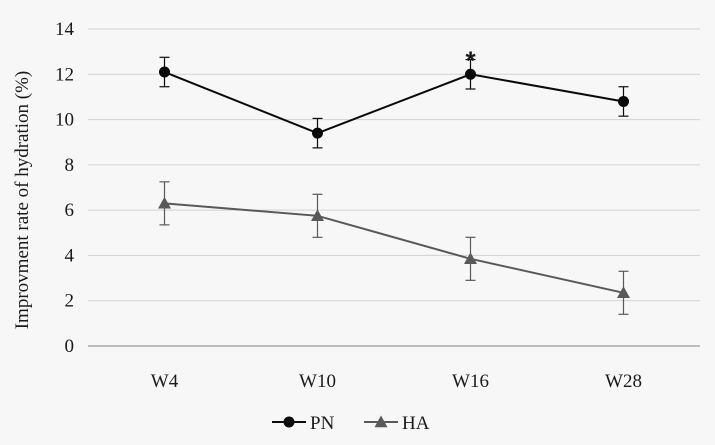  I want to click on y-tick-label: 4, so click(70, 255).